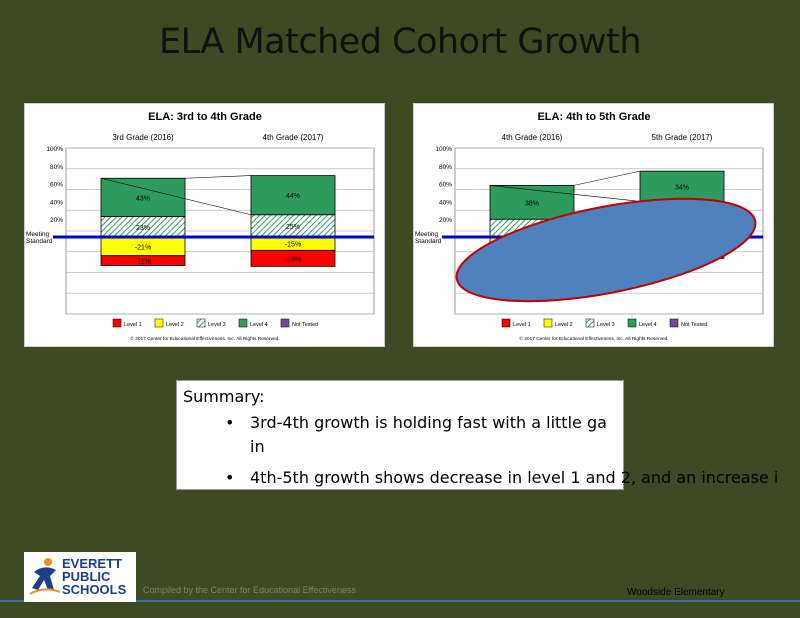  Describe the element at coordinates (682, 137) in the screenshot. I see `category-label: 5th Grade (2017)` at that location.